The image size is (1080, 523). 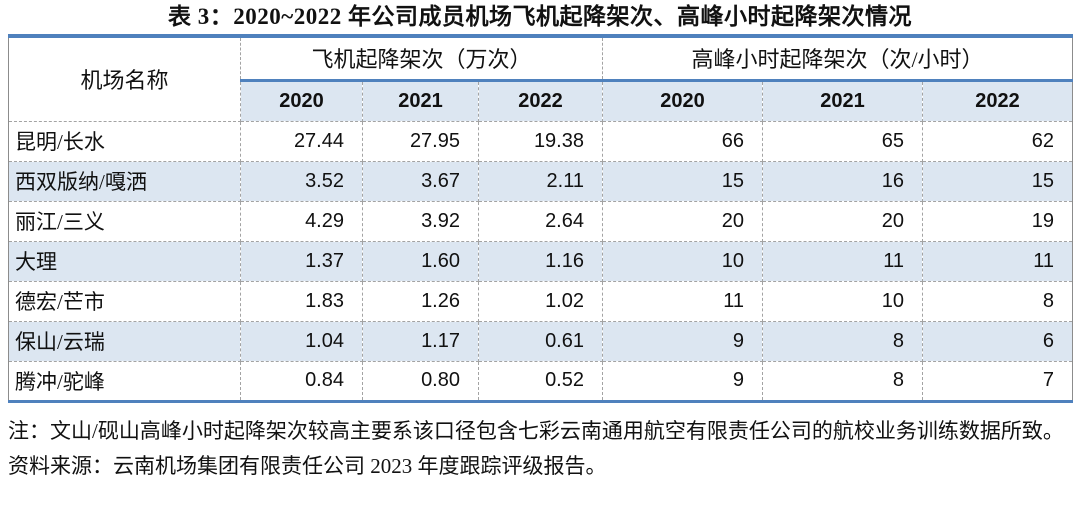 What do you see at coordinates (420, 221) in the screenshot?
I see `value-cell: 3.92` at bounding box center [420, 221].